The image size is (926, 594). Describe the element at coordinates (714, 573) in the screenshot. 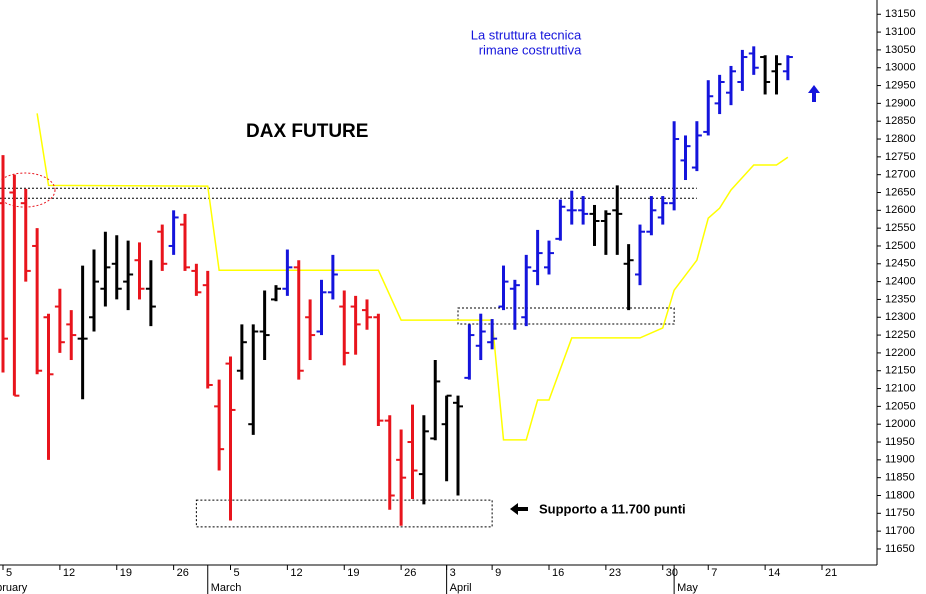

I see `x-tick-label: 7` at that location.